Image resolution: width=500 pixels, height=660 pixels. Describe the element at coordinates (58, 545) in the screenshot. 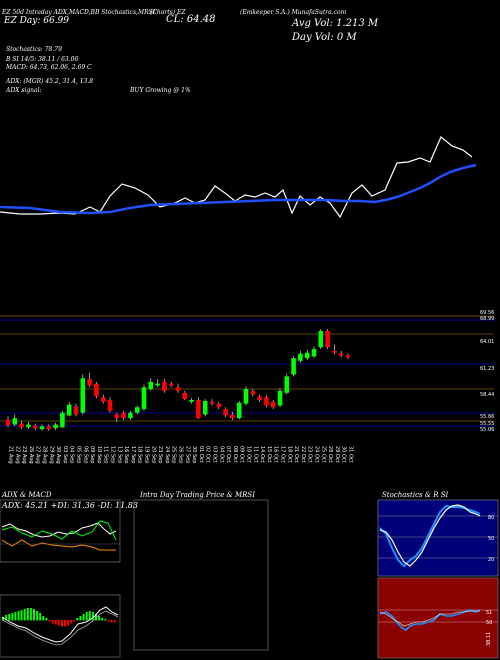

I see `minus-di-line` at that location.